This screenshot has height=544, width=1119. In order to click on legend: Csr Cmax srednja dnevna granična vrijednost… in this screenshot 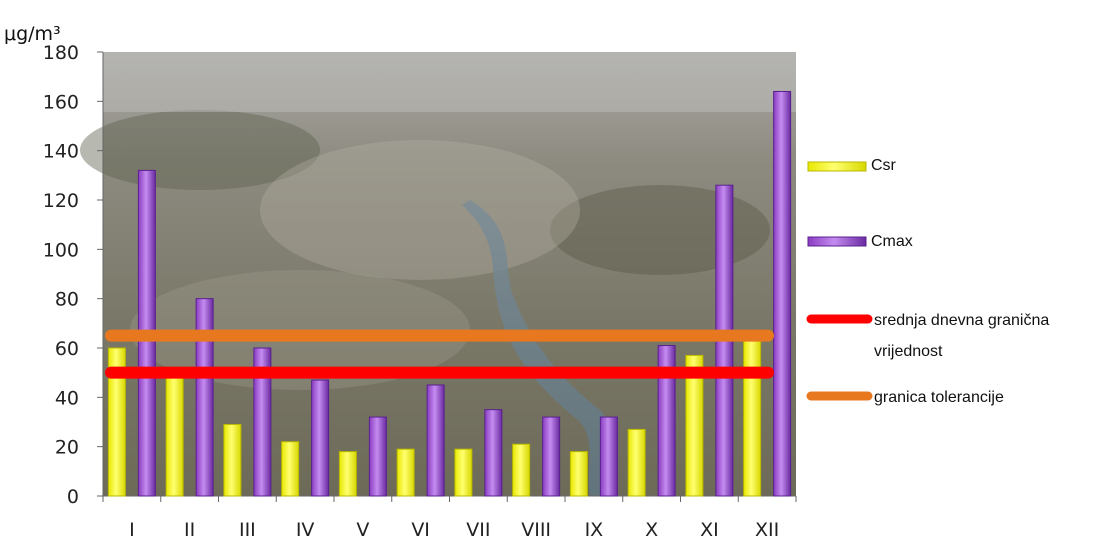, I will do `click(928, 281)`.